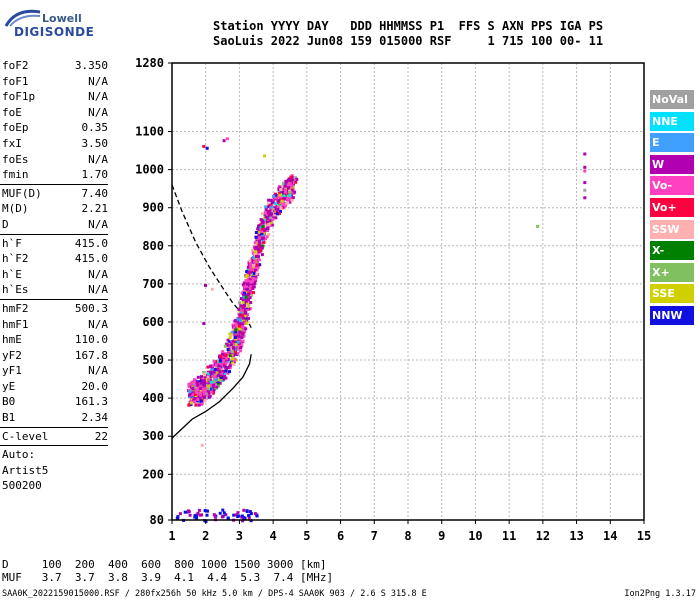 The image size is (700, 600). I want to click on param-value: 20.0, so click(95, 386).